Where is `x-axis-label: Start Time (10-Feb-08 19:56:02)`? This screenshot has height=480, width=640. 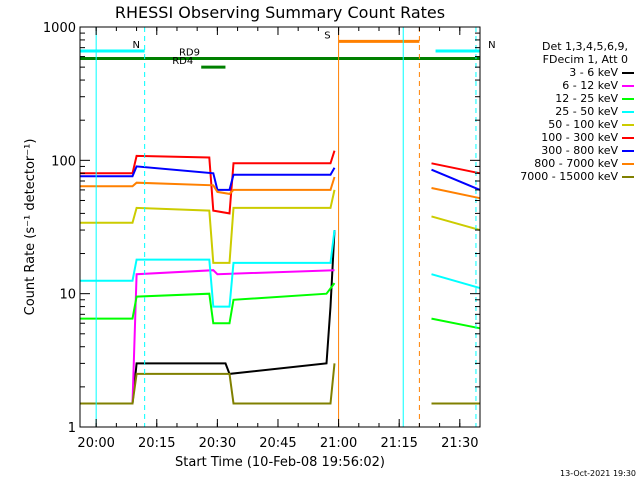
x-axis-label: Start Time (10-Feb-08 19:56:02) is located at coordinates (280, 462).